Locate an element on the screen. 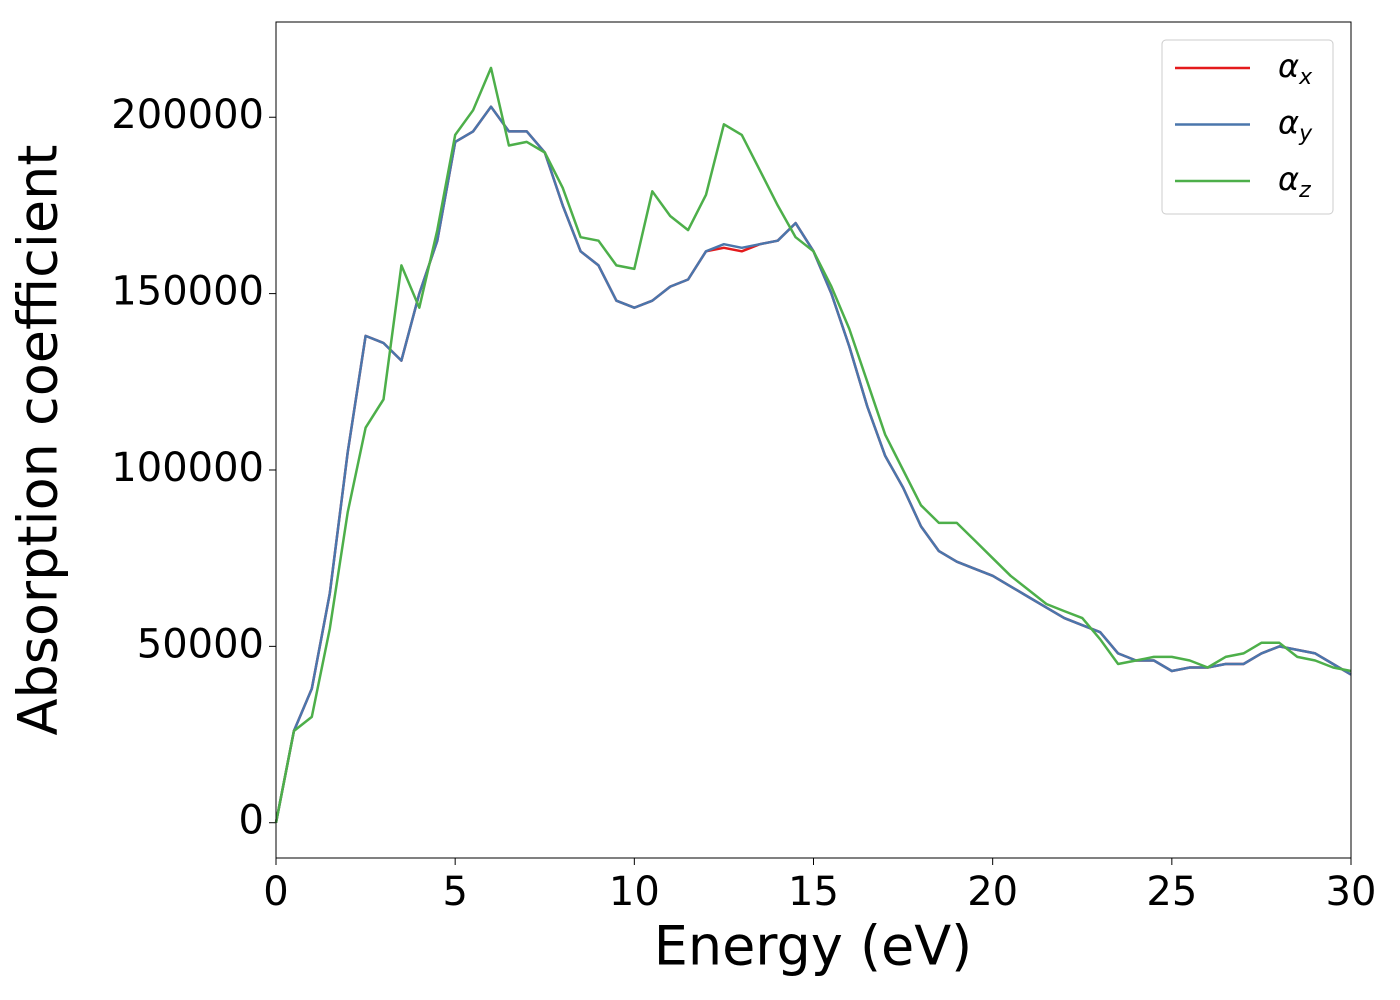 This screenshot has width=1400, height=1000. legend-label: αy is located at coordinates (1295, 125).